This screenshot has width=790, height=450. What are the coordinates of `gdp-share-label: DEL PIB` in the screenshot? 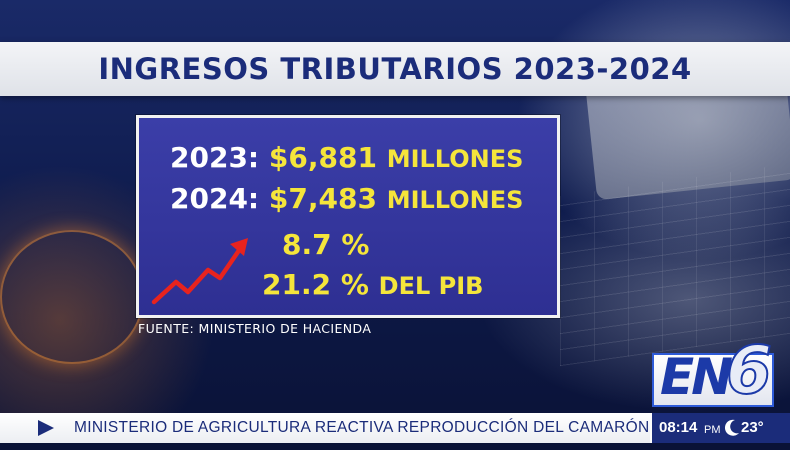 It's located at (431, 286).